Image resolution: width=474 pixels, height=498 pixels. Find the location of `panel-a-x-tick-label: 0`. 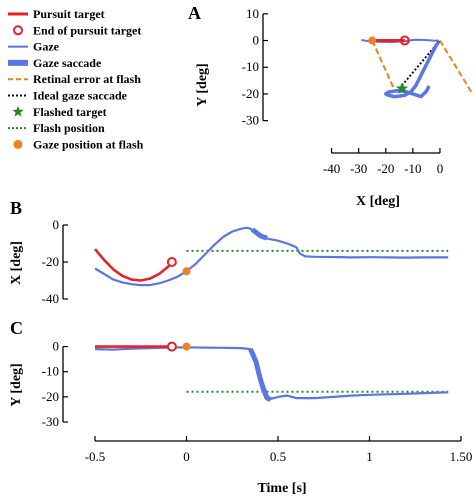

panel-a-x-tick-label: 0 is located at coordinates (440, 168).